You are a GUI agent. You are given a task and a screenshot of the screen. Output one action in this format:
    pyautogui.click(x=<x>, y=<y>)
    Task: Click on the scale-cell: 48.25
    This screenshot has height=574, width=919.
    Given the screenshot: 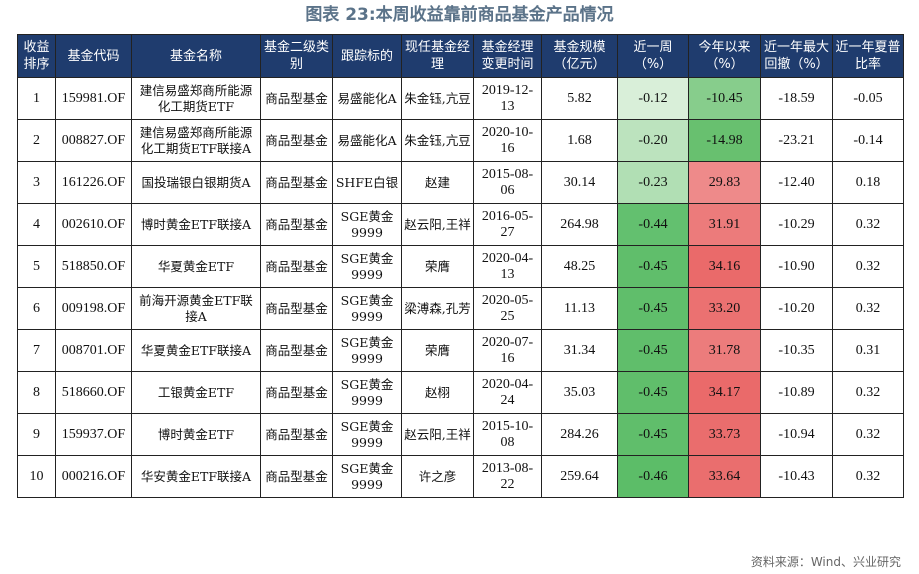 What is the action you would take?
    pyautogui.click(x=579, y=266)
    